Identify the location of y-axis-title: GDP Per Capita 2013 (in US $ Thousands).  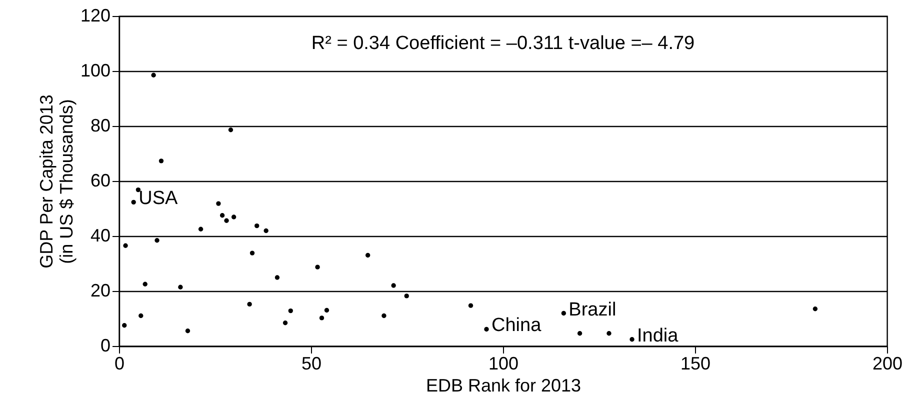
(56, 181).